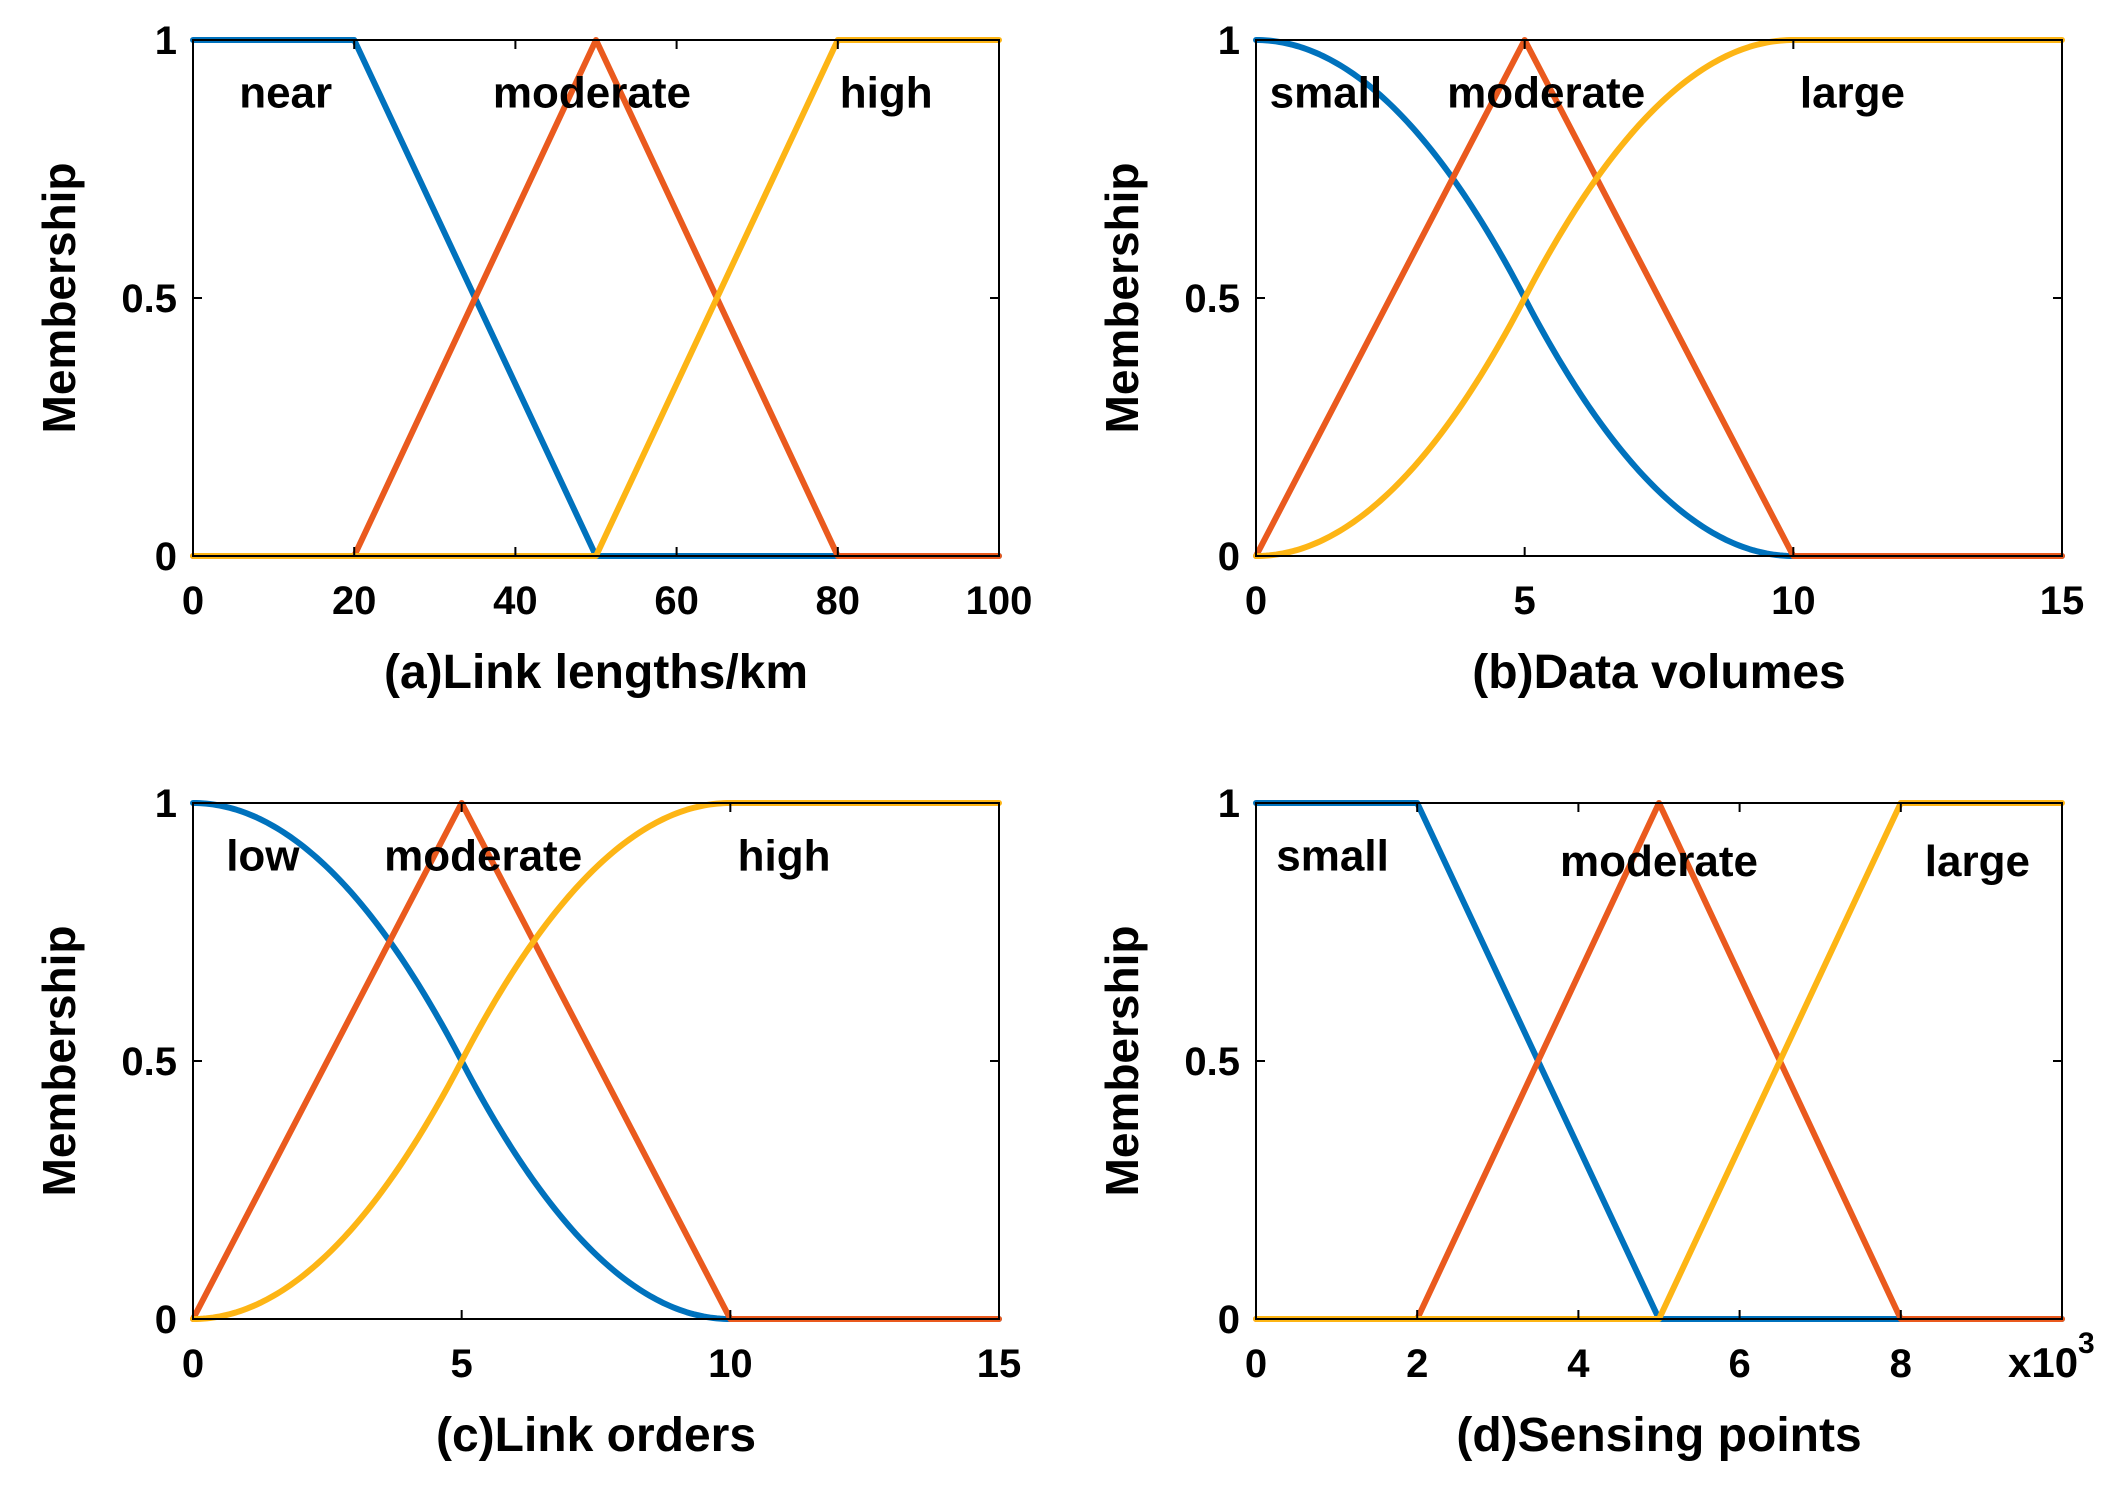 Image resolution: width=2126 pixels, height=1497 pixels. Describe the element at coordinates (596, 672) in the screenshot. I see `x-axis-label: (a)Link lengths/km` at that location.